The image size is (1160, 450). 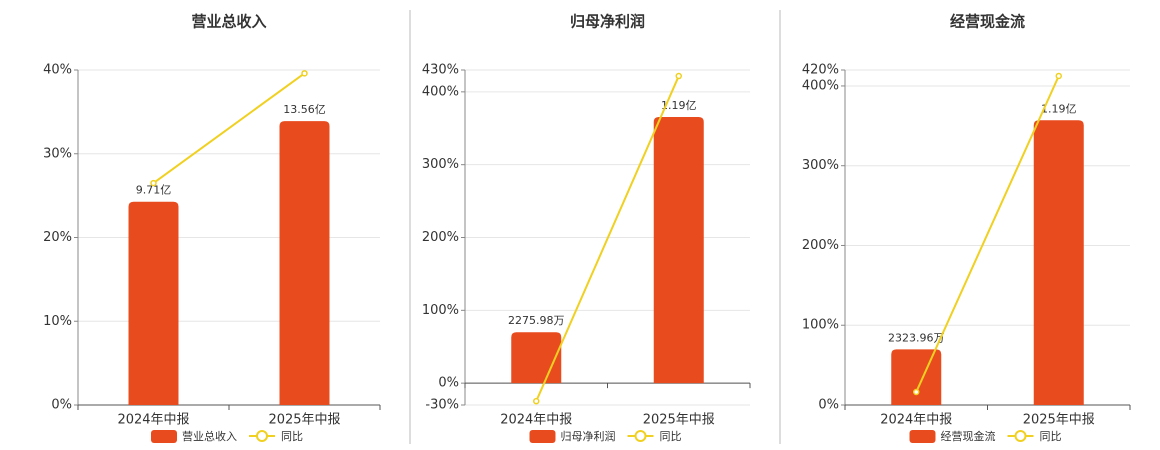 What do you see at coordinates (588, 436) in the screenshot?
I see `legend-label: 归母净利润` at bounding box center [588, 436].